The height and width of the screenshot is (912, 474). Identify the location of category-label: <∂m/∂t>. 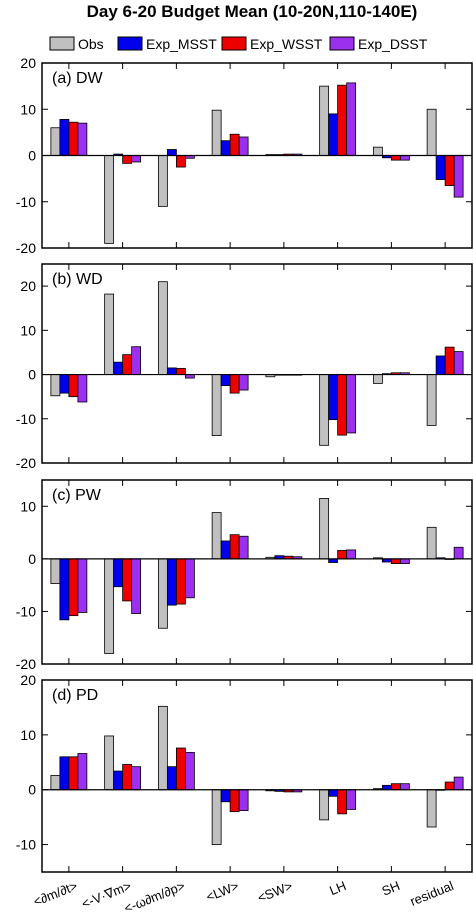
(55, 893).